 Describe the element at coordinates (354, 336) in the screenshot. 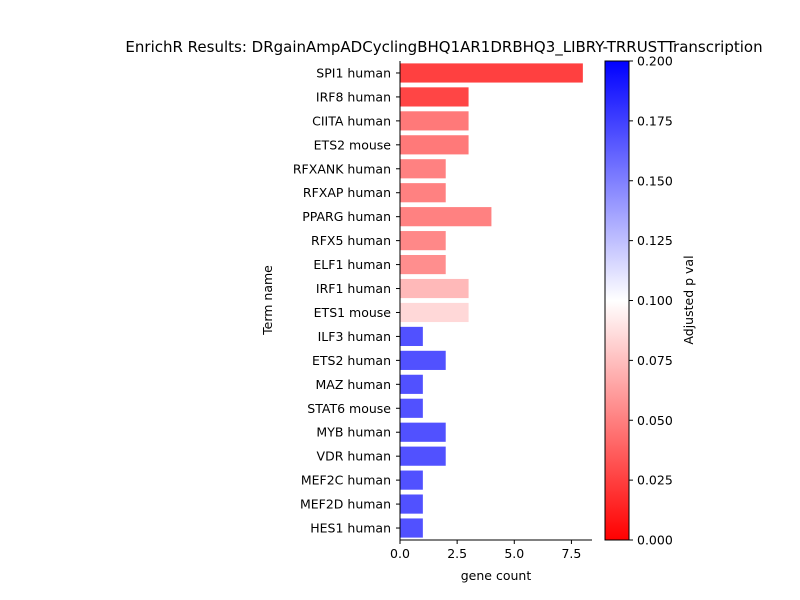

I see `y-tick-label: ILF3 human` at that location.